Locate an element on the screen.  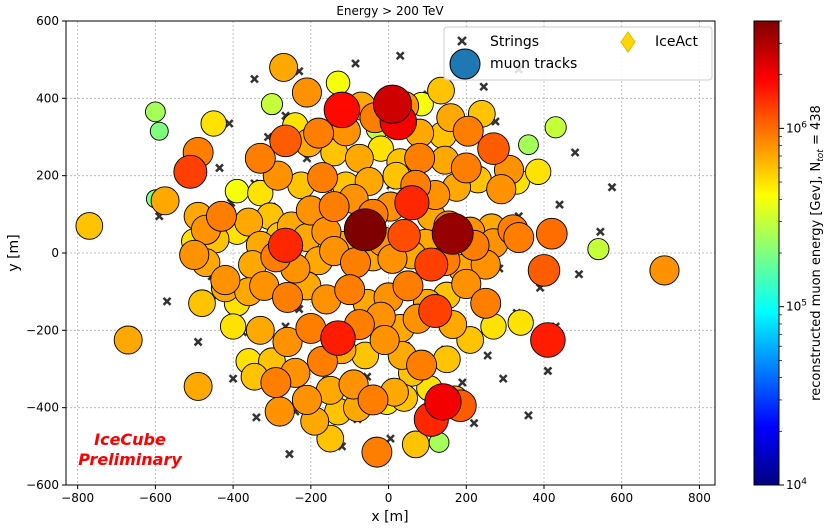
x-tick-label: 600 is located at coordinates (621, 498).